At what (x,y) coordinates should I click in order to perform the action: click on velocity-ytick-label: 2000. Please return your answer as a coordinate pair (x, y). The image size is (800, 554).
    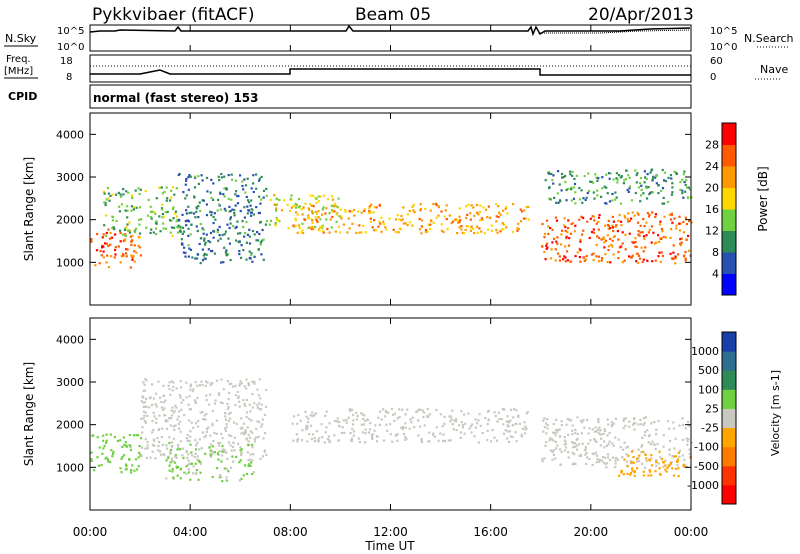
    Looking at the image, I should click on (70, 425).